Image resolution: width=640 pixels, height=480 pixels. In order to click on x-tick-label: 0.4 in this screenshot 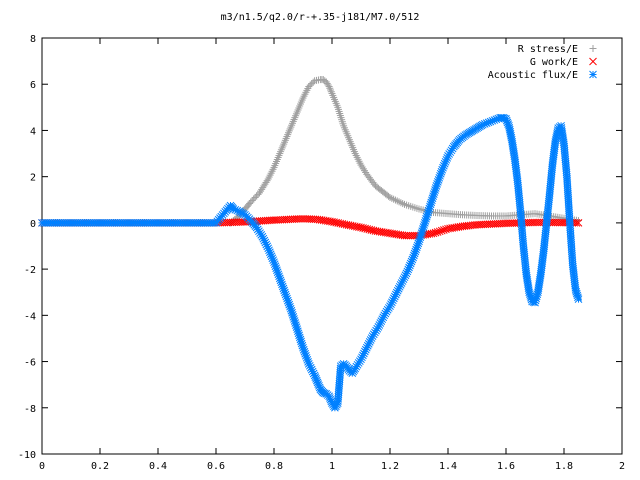, I will do `click(158, 466)`.